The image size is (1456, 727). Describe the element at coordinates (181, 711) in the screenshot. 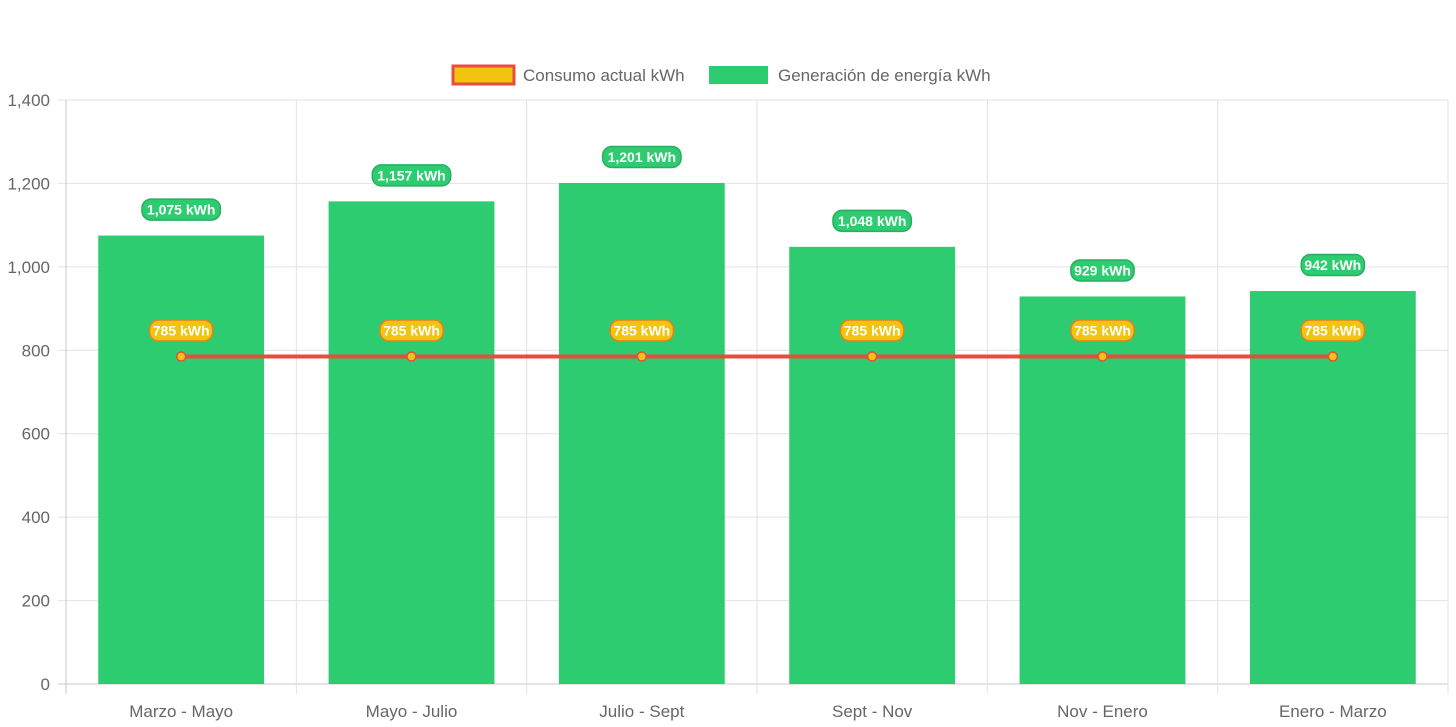

I see `x-tick-label: Marzo - Mayo` at that location.